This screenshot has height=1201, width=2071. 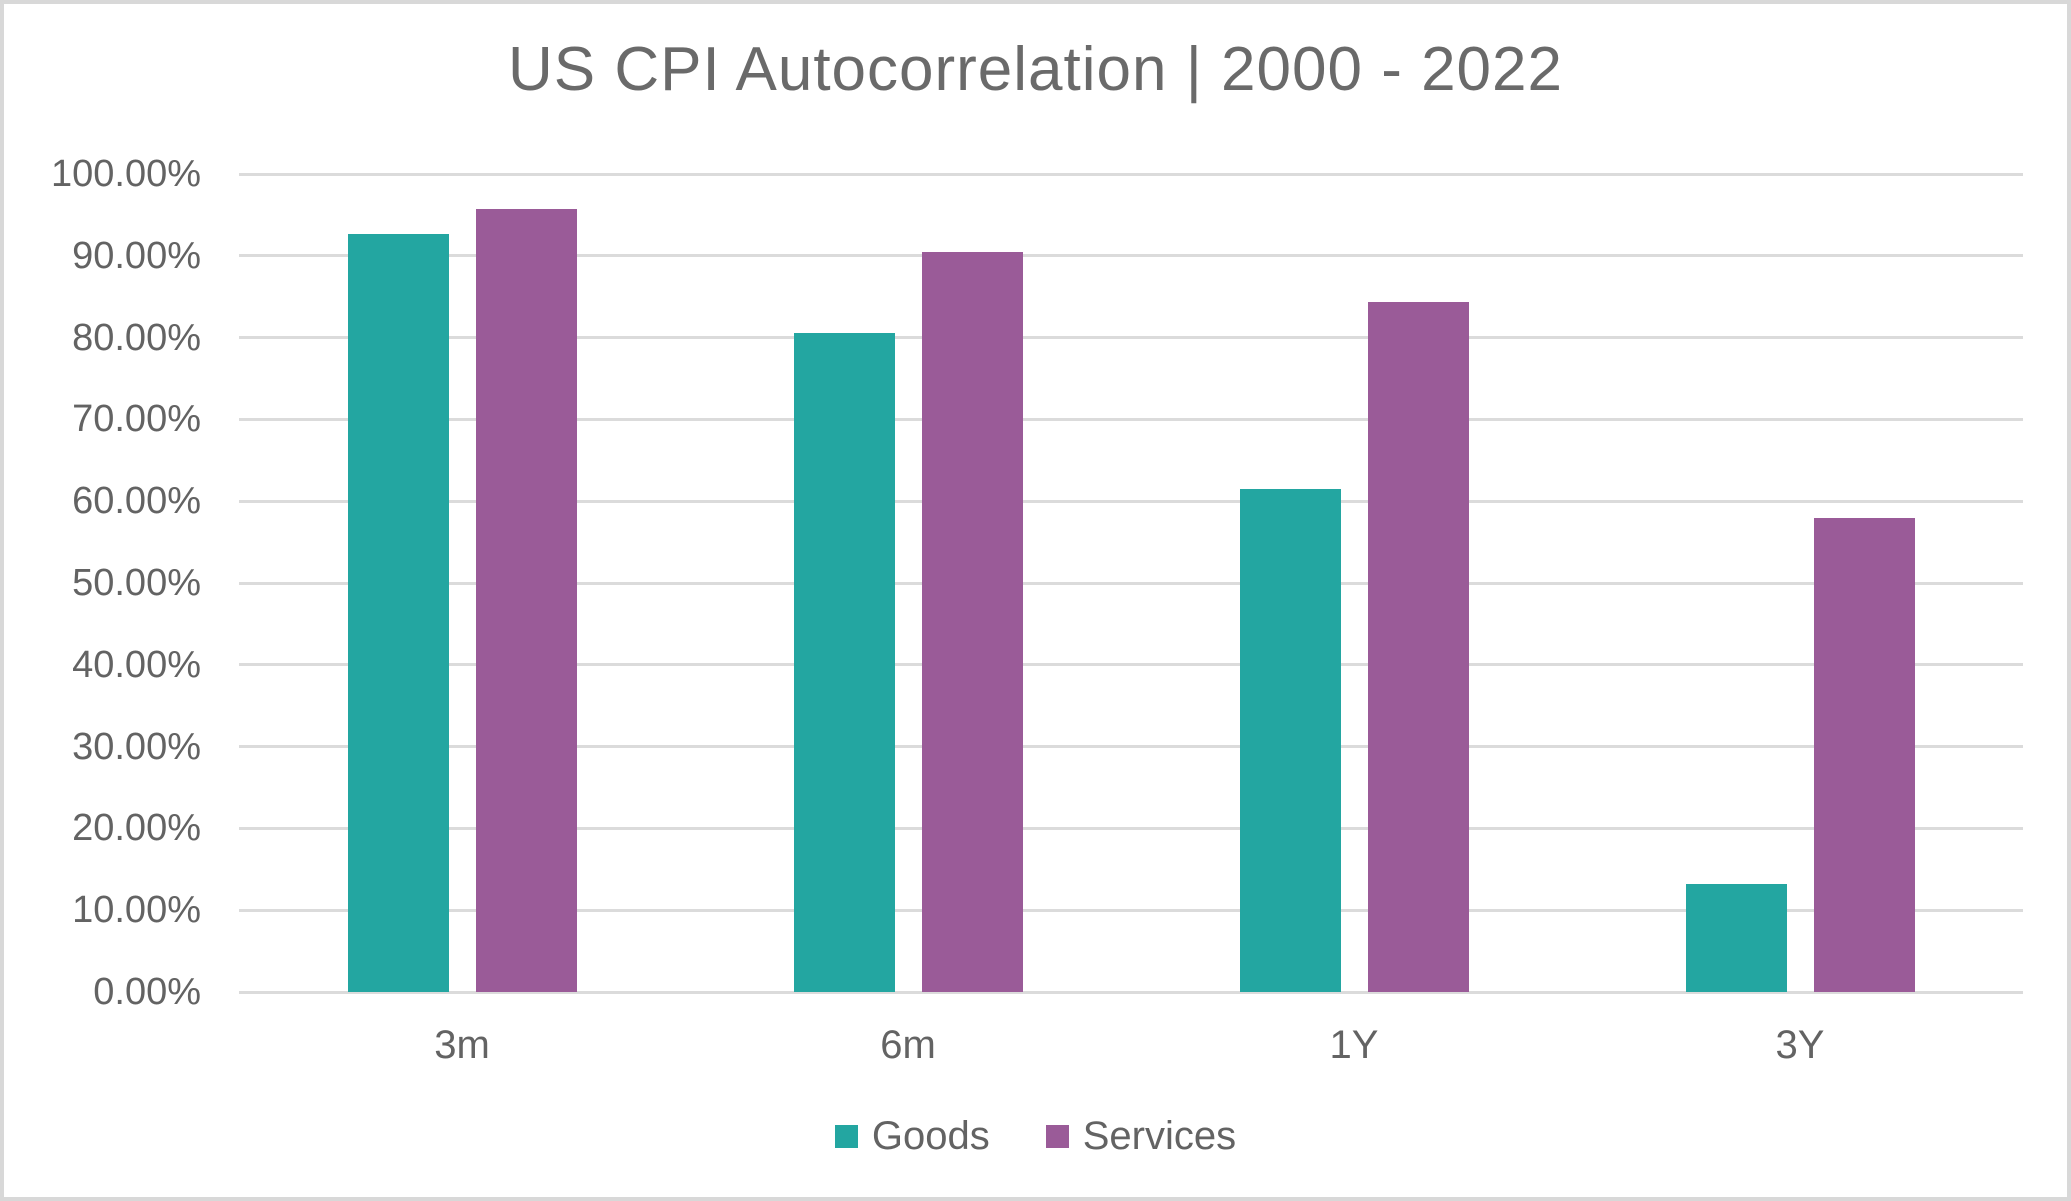 What do you see at coordinates (136, 664) in the screenshot?
I see `y-axis-tick-label: 40.00%` at bounding box center [136, 664].